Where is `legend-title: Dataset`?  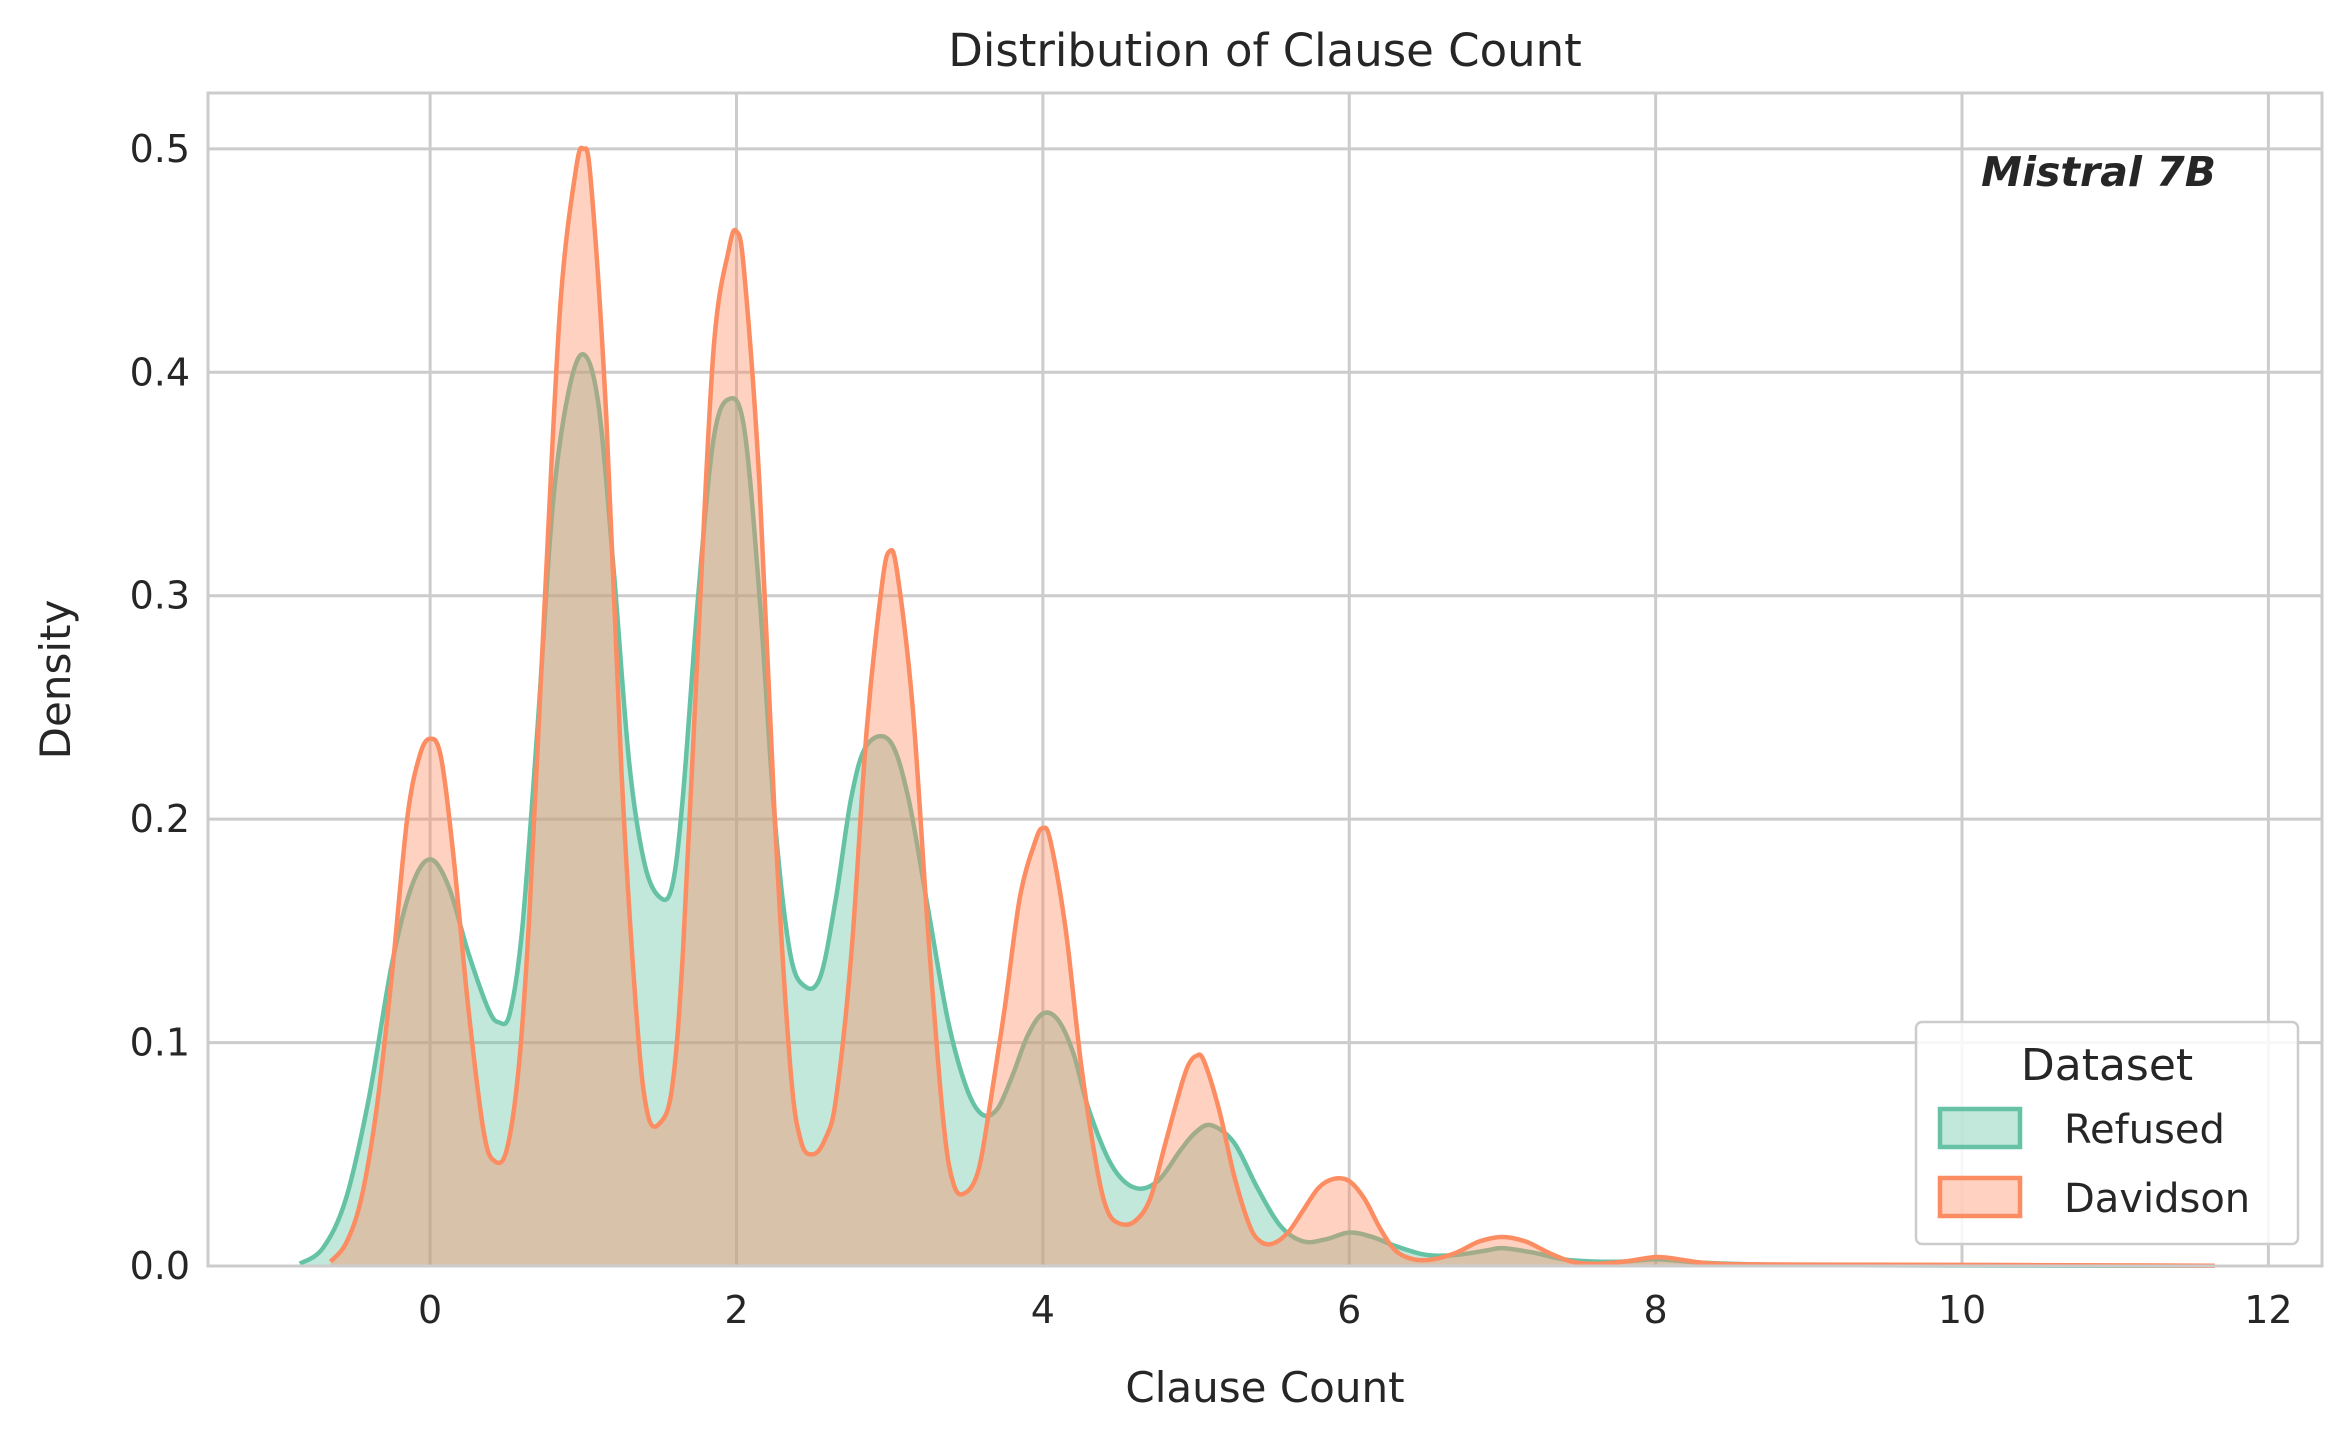 legend-title: Dataset is located at coordinates (2107, 1065).